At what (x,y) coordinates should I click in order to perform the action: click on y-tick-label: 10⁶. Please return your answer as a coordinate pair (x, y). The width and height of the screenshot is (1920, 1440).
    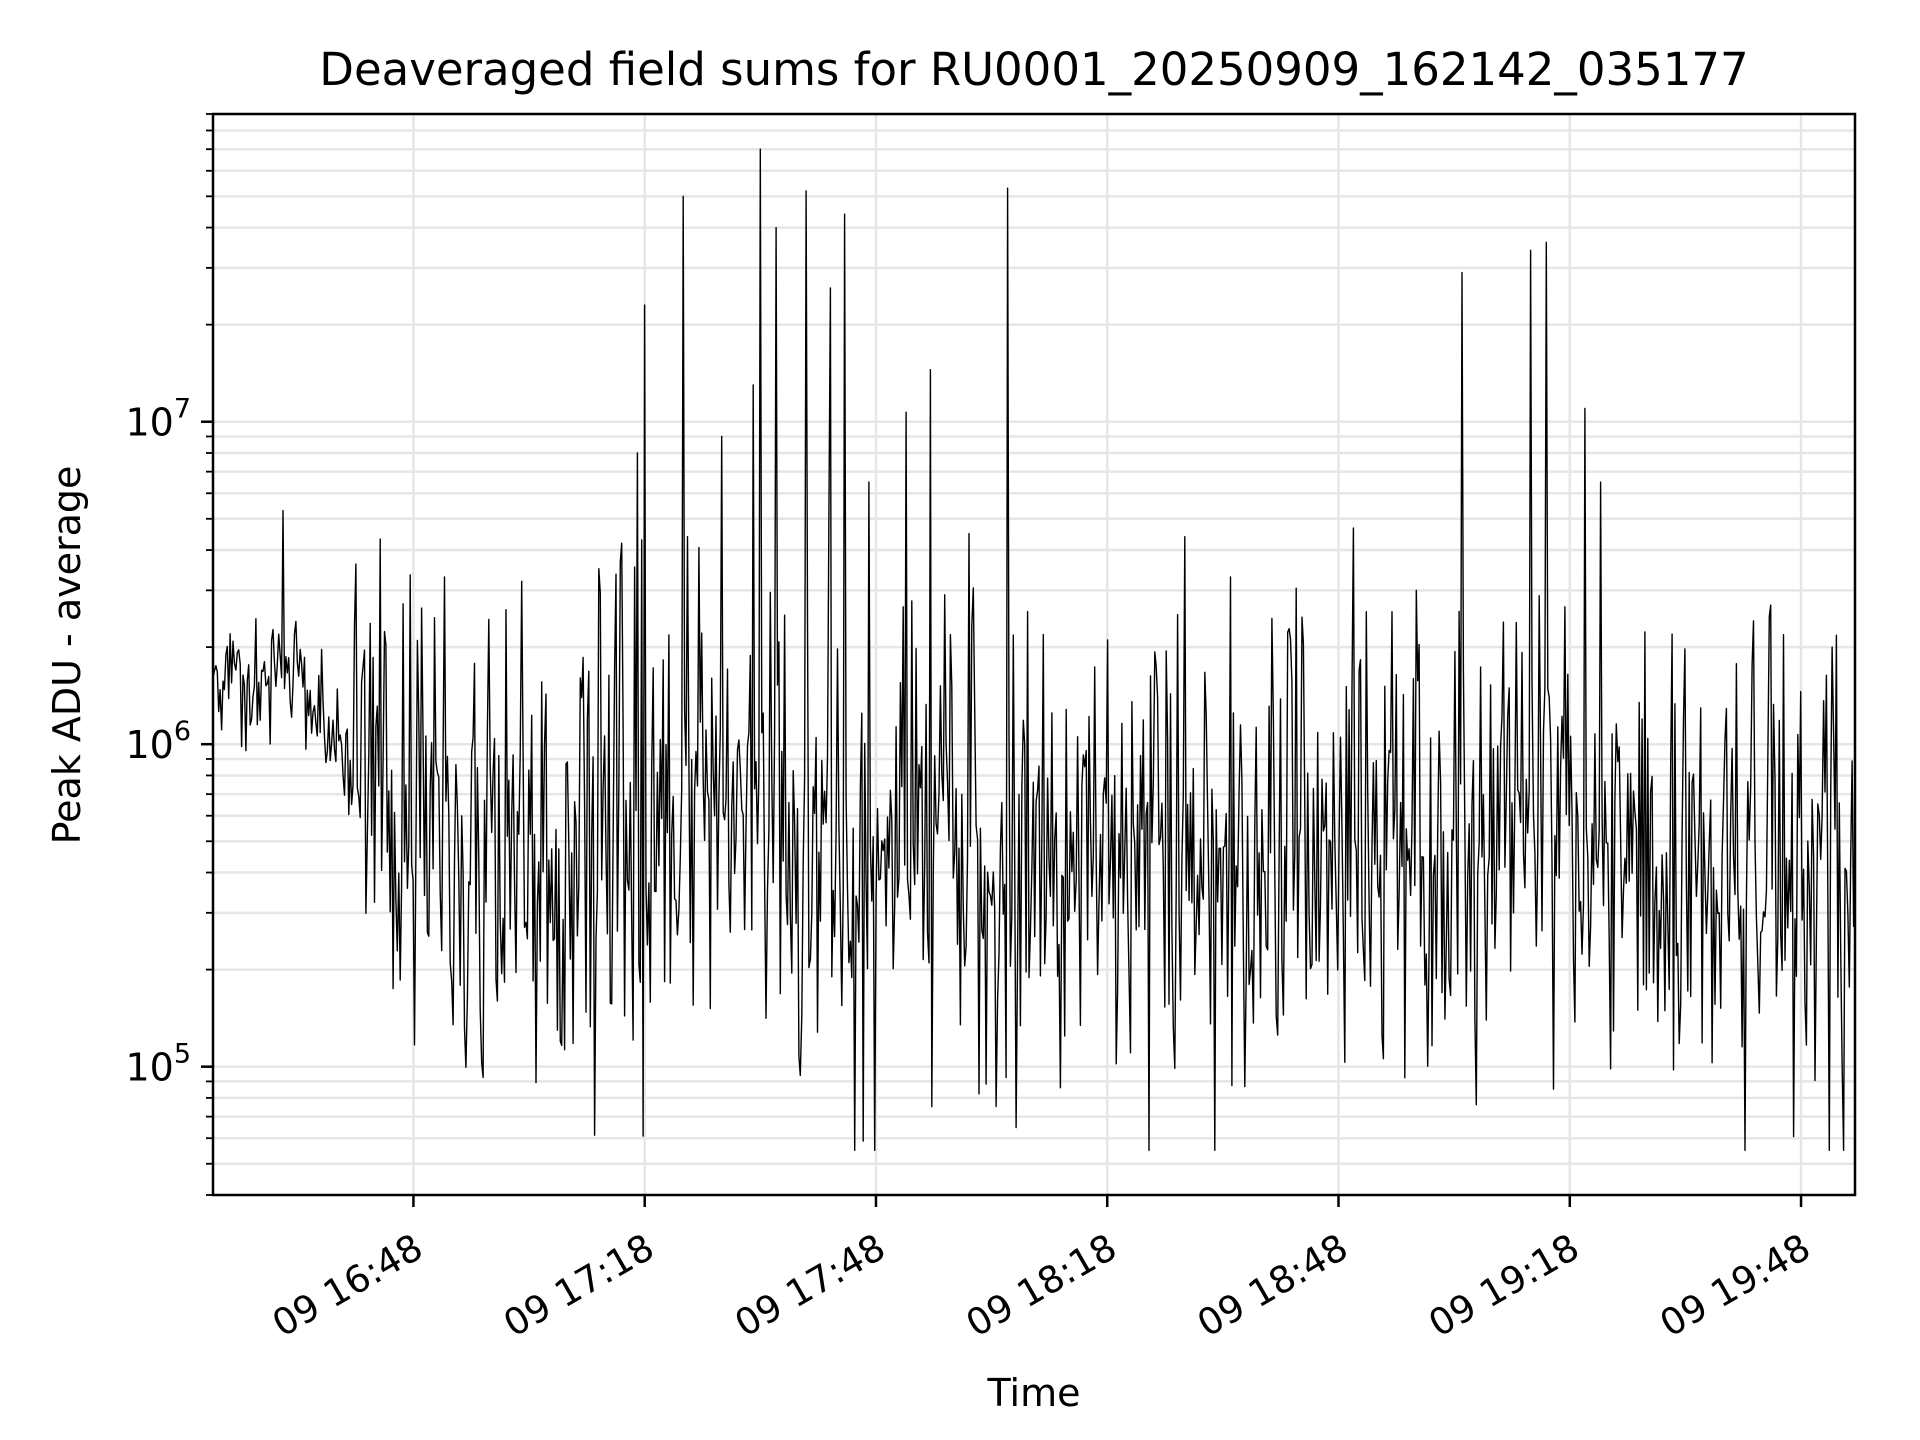
    Looking at the image, I should click on (158, 741).